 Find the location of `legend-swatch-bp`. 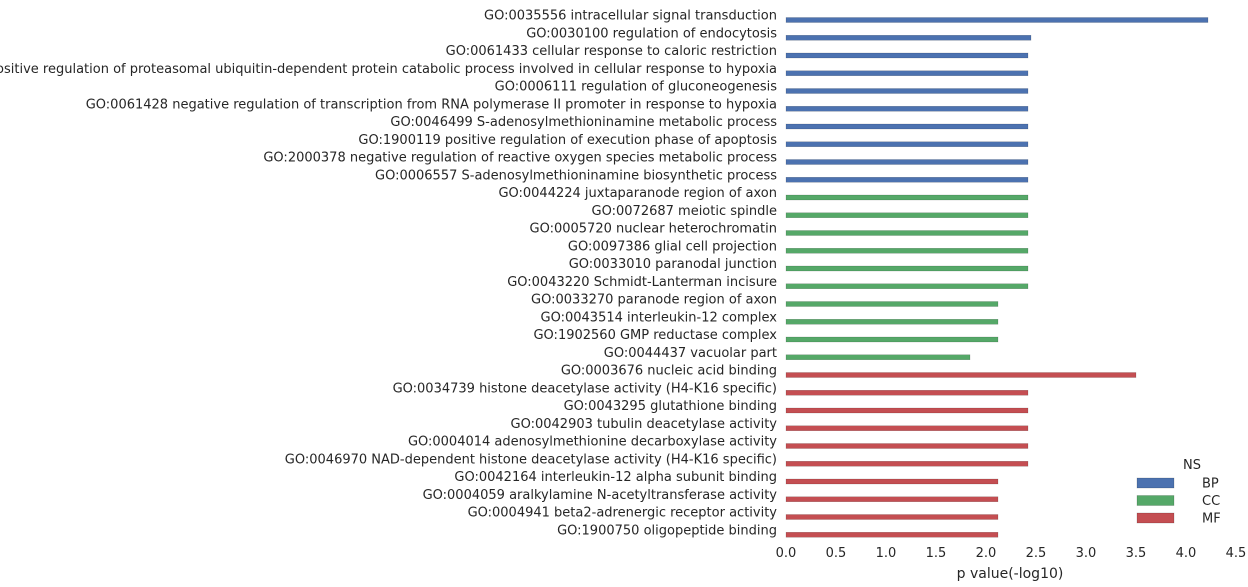

legend-swatch-bp is located at coordinates (1155, 483).